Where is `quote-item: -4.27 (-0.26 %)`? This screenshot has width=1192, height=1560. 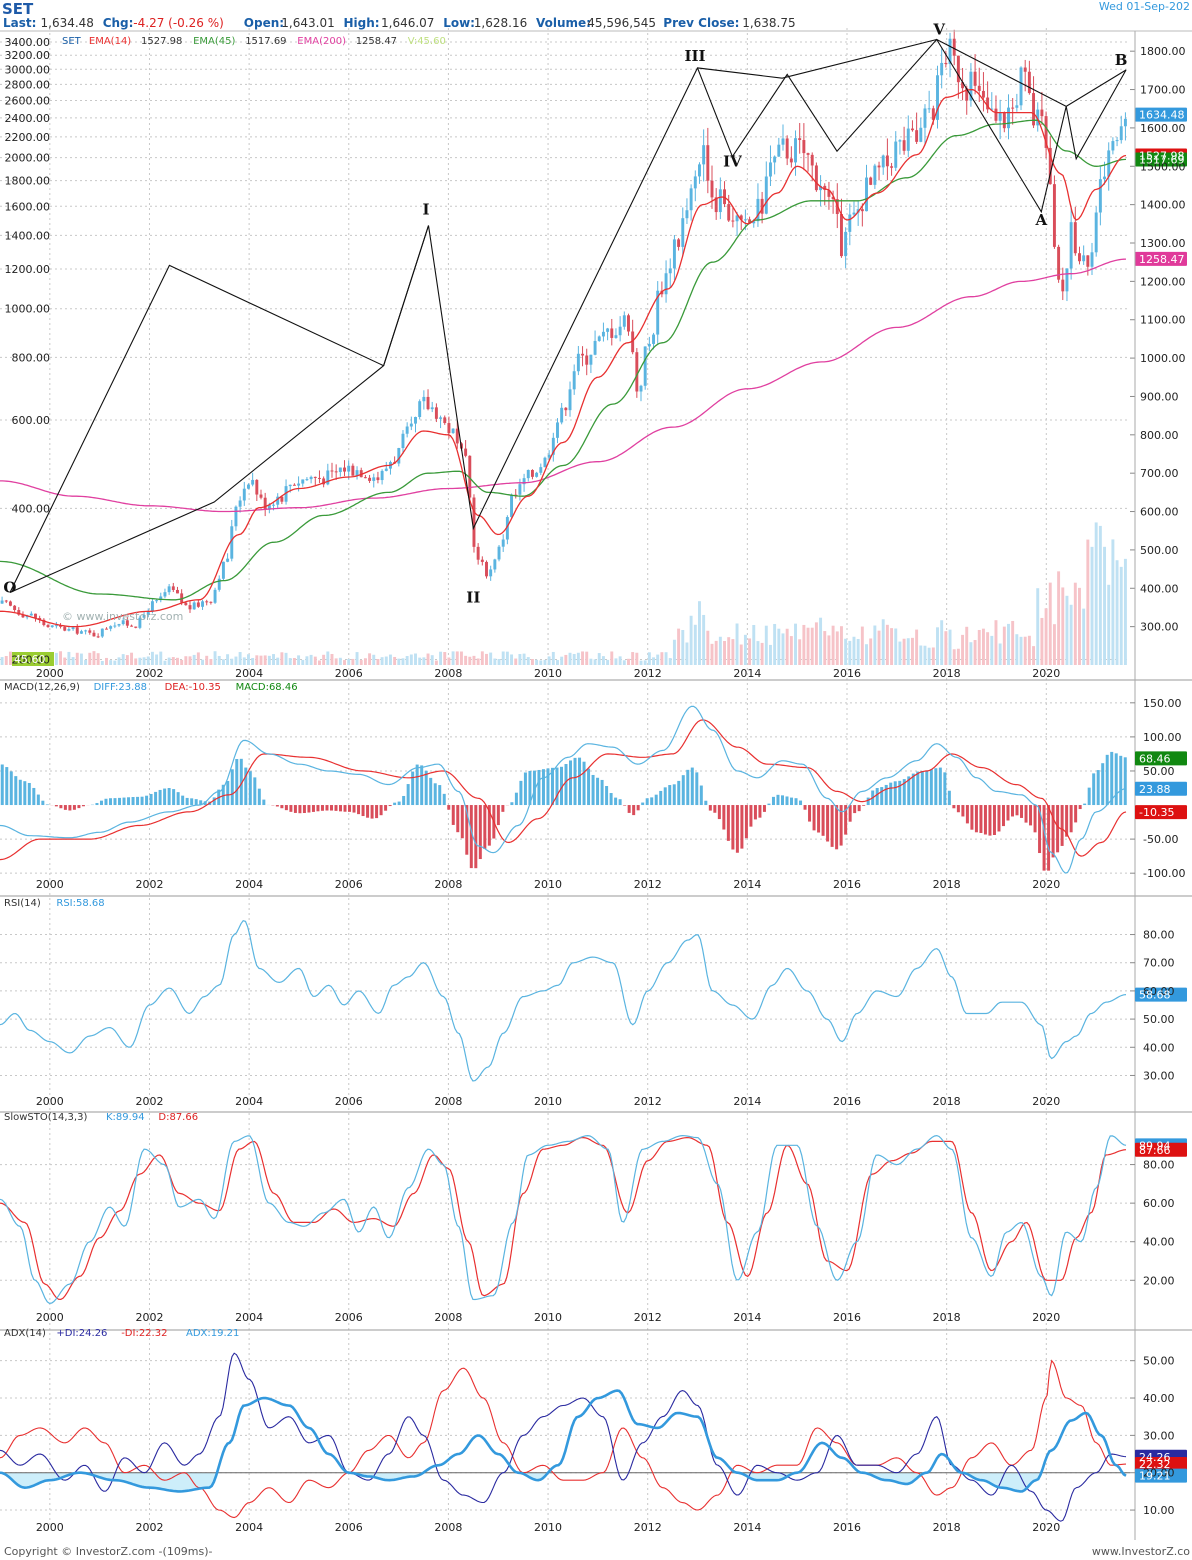
quote-item: -4.27 (-0.26 %) is located at coordinates (178, 23).